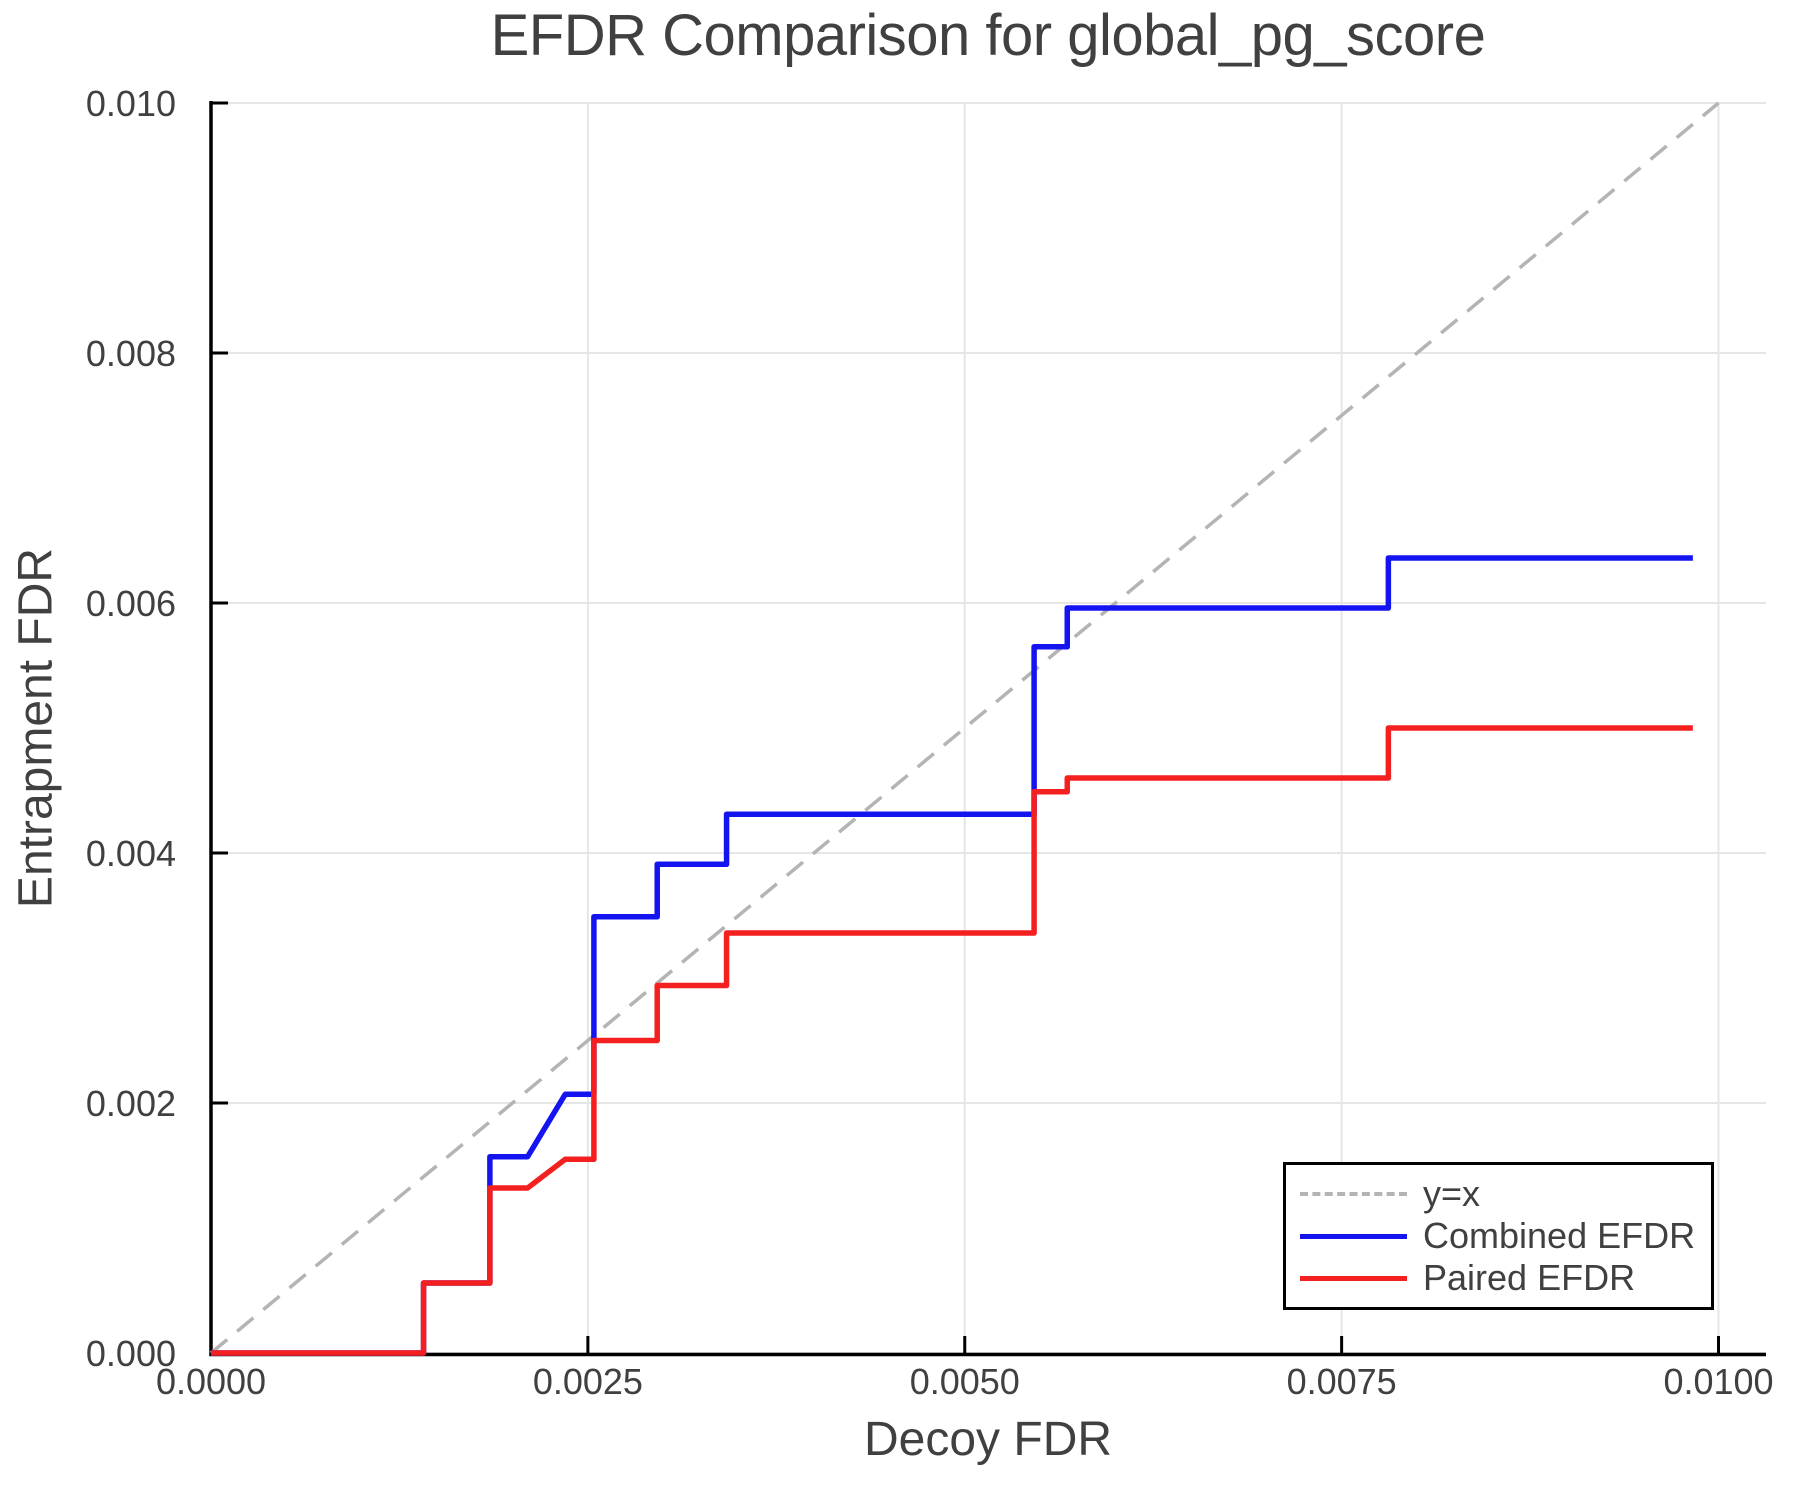 This screenshot has height=1500, width=1800. I want to click on legend-label-paired-efdr: Paired EFDR, so click(1529, 1277).